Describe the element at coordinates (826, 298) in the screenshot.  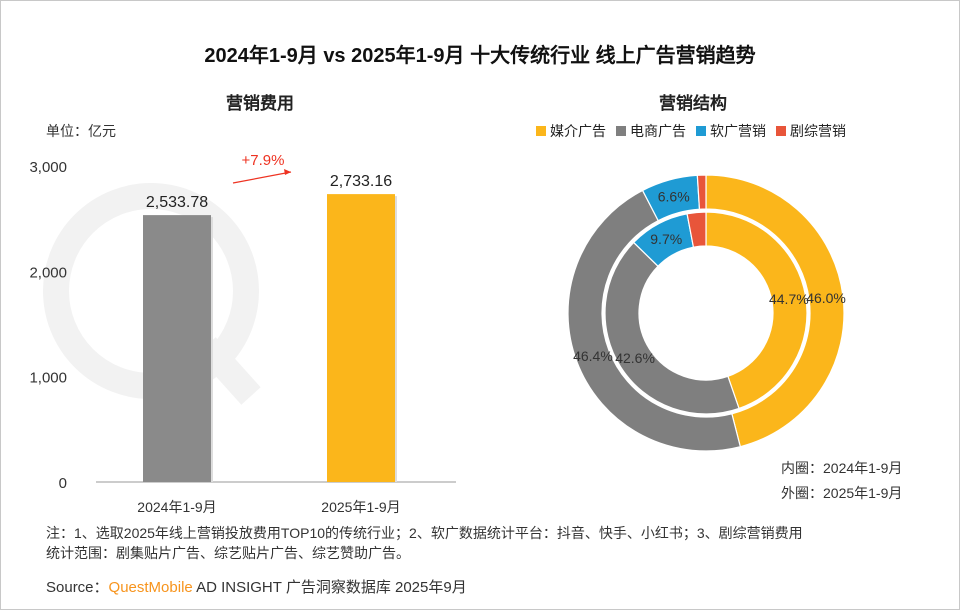
I see `slice-label: 46.0%` at that location.